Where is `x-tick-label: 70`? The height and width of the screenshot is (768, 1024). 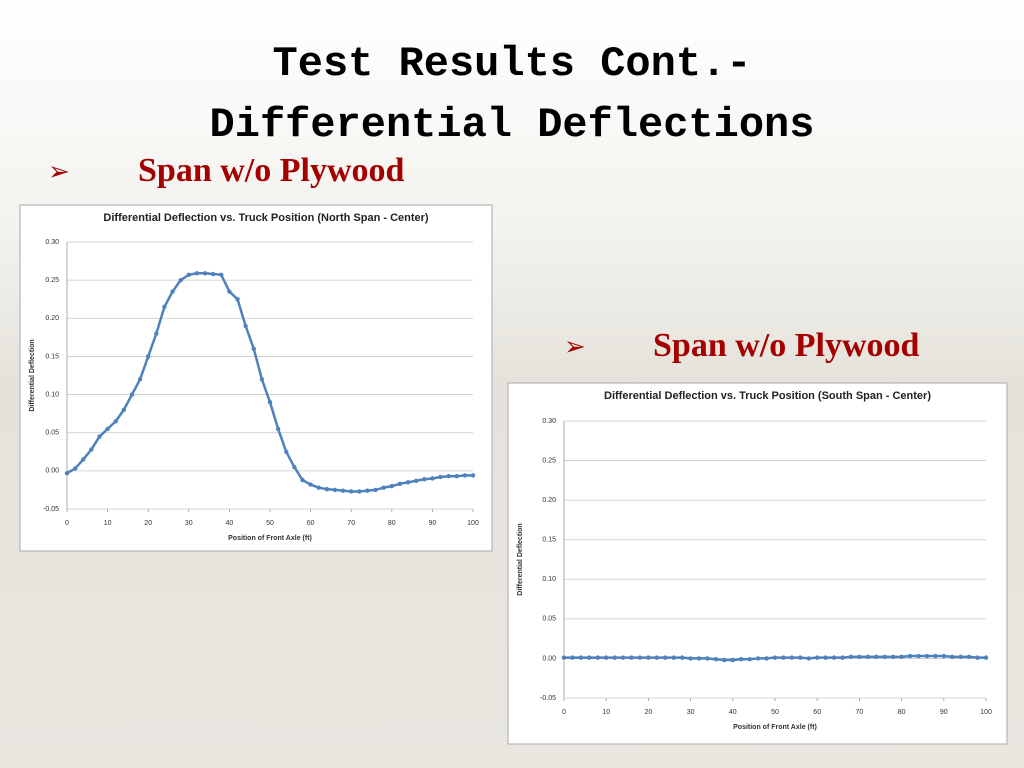
x-tick-label: 70 is located at coordinates (351, 523).